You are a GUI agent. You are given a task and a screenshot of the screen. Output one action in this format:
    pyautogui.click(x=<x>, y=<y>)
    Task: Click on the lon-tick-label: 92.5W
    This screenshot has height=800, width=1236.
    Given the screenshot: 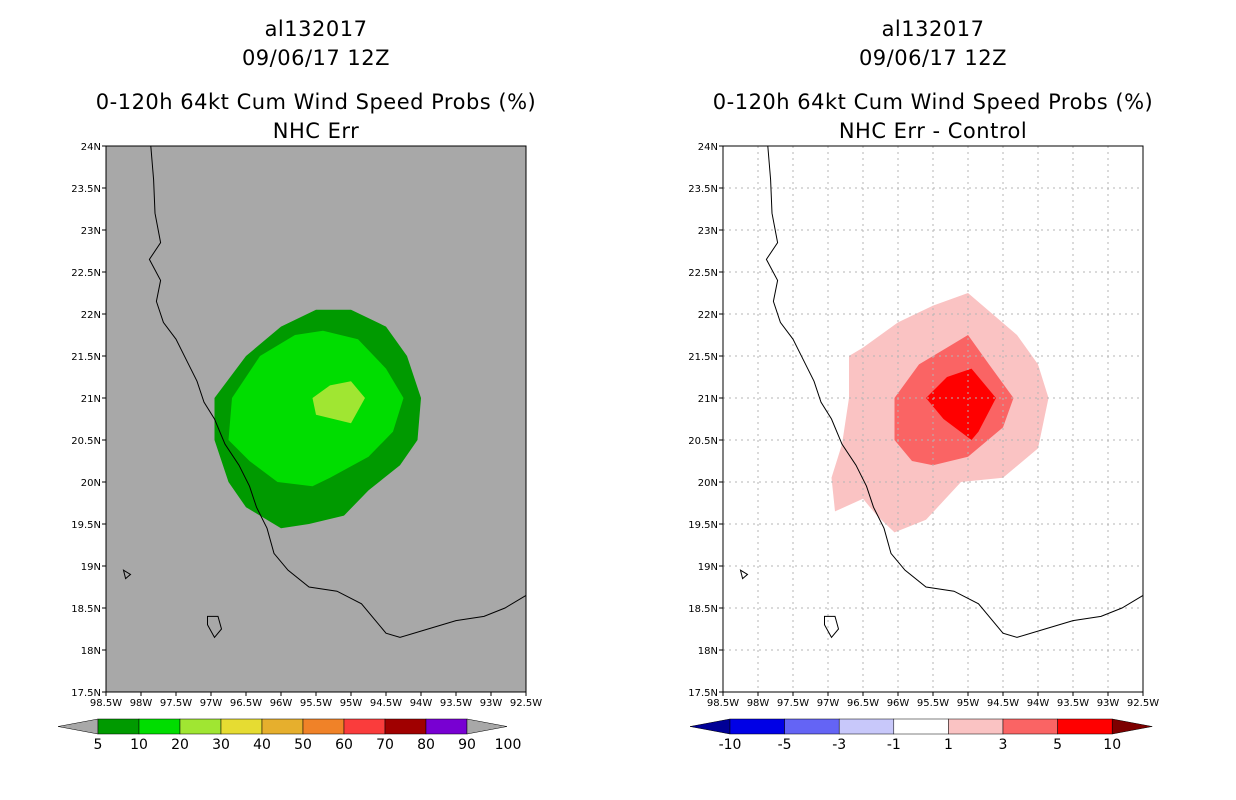 What is the action you would take?
    pyautogui.click(x=1143, y=703)
    